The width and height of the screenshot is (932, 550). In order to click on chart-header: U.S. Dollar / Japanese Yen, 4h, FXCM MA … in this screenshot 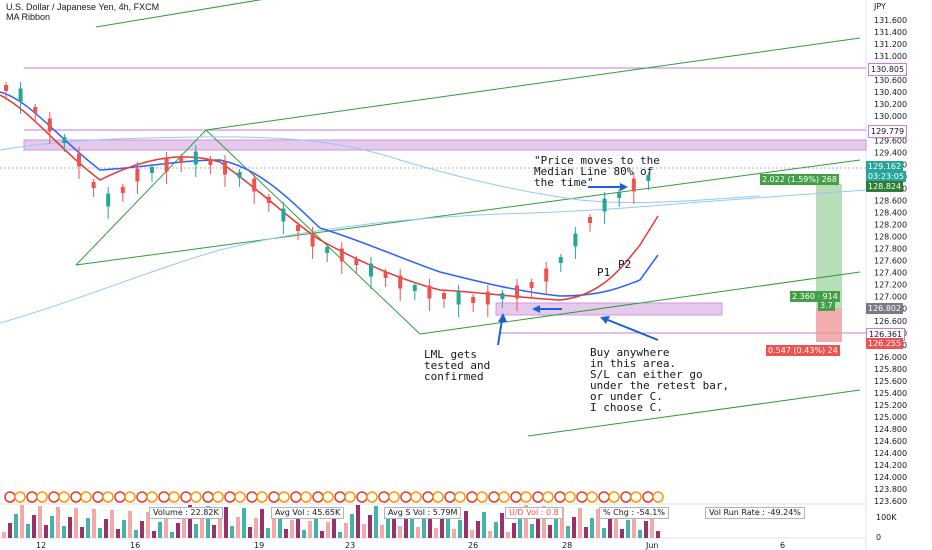, I will do `click(82, 12)`.